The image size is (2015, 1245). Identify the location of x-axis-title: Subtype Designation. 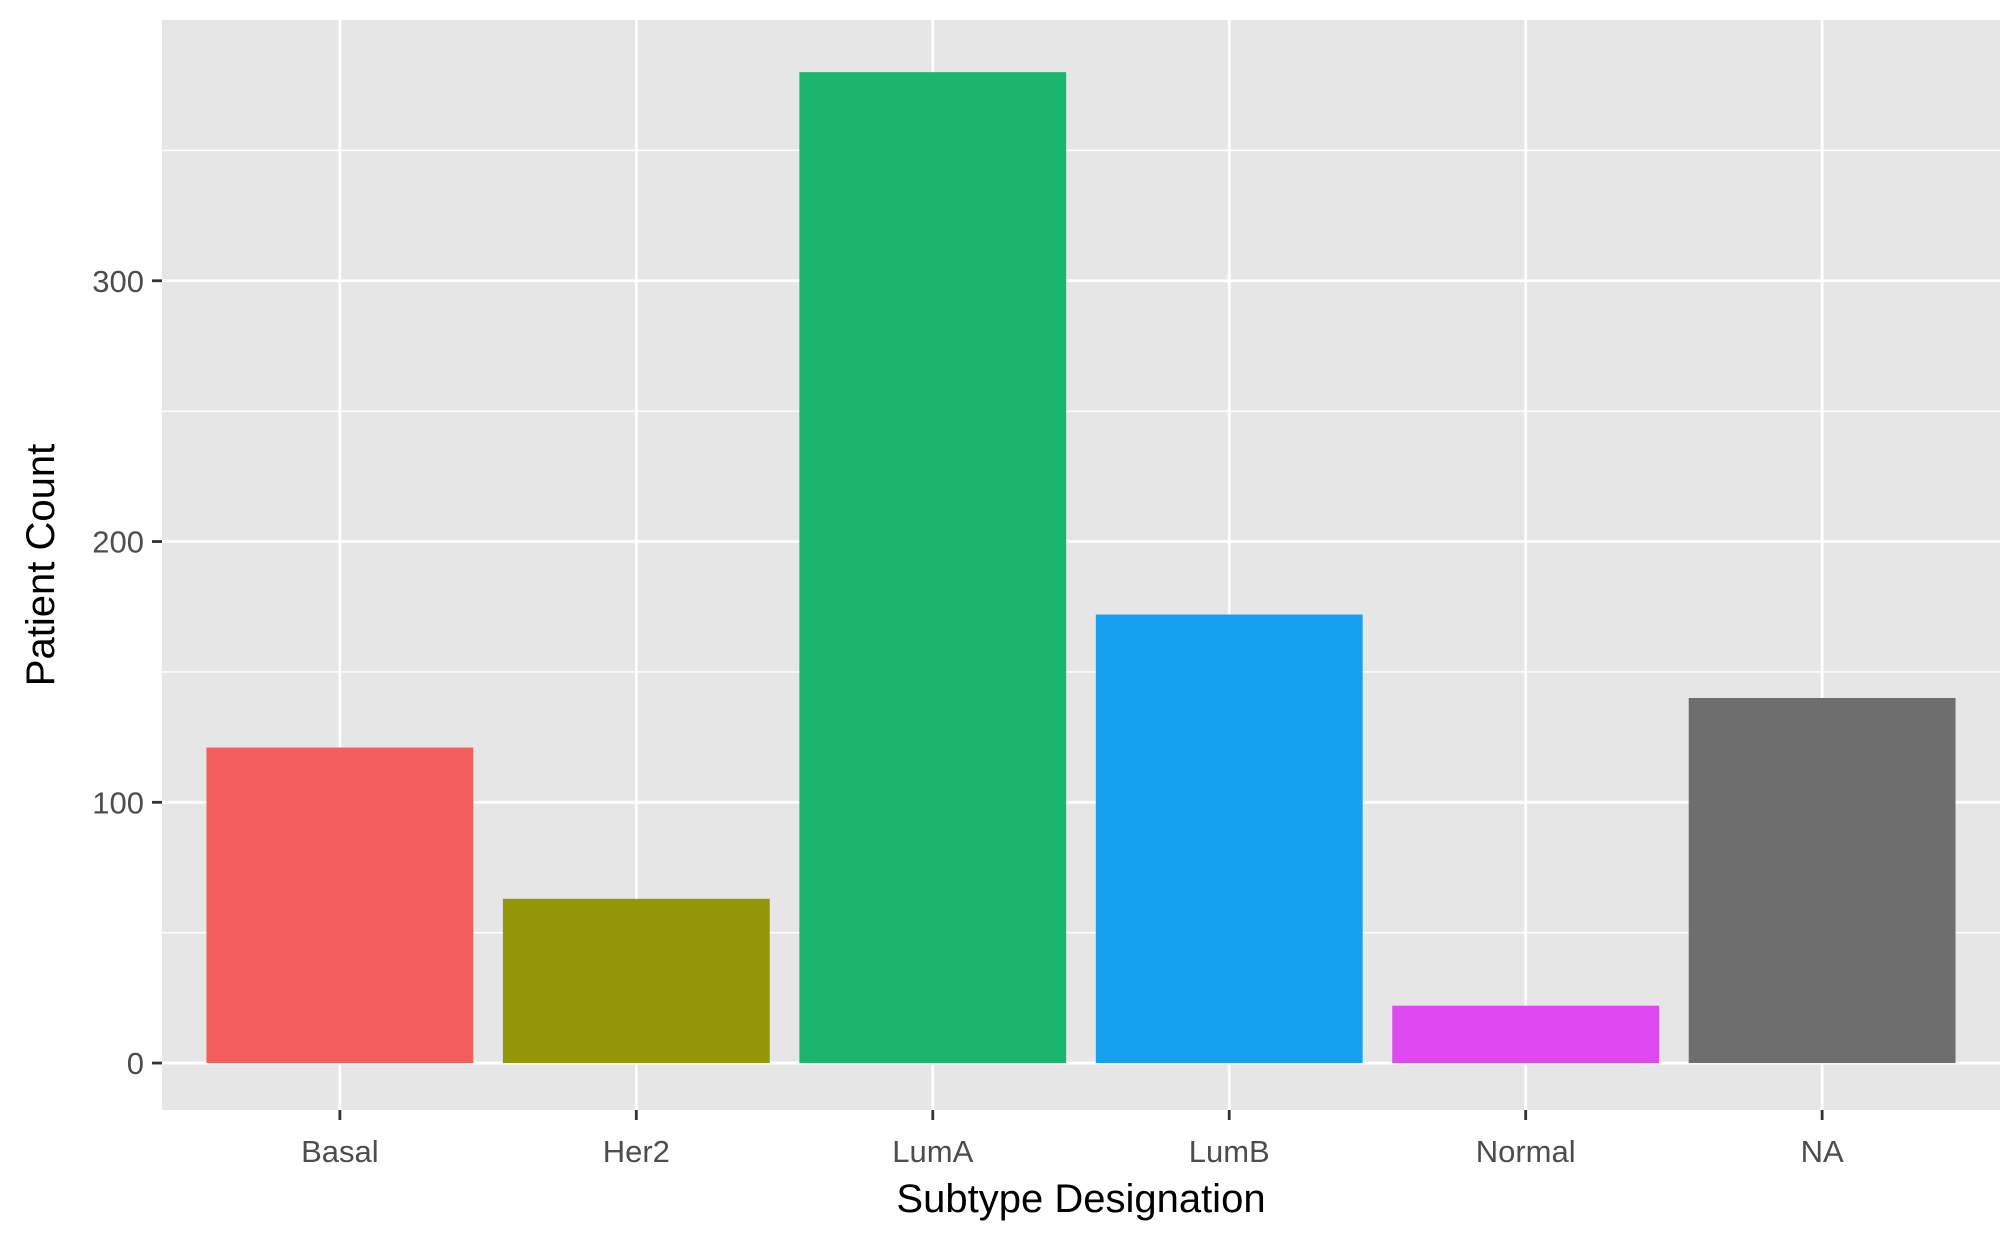
(1080, 1199).